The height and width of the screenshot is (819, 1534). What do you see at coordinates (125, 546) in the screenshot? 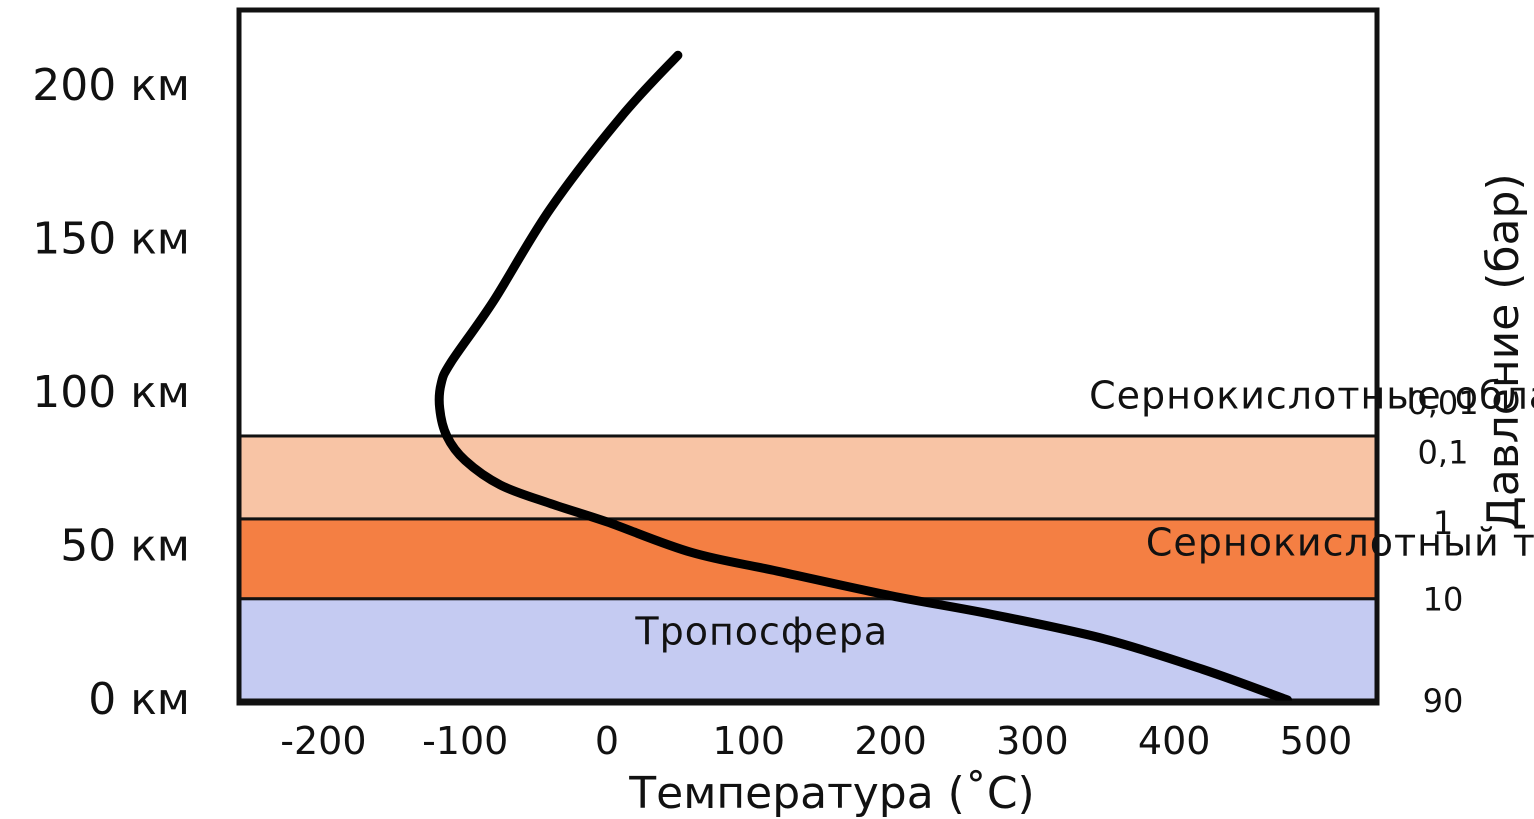
I see `altitude-tick-label: 50 км` at bounding box center [125, 546].